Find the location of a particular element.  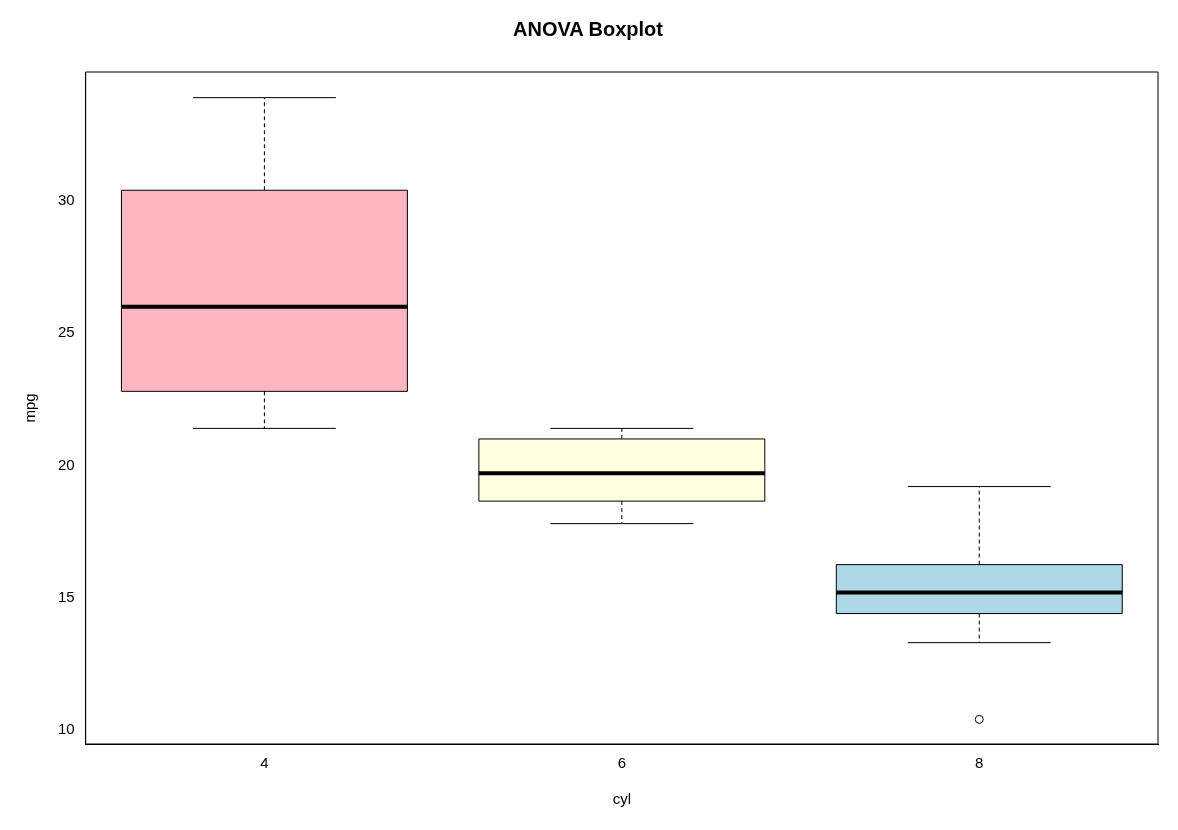

y-tick-label: 25 is located at coordinates (66, 332).